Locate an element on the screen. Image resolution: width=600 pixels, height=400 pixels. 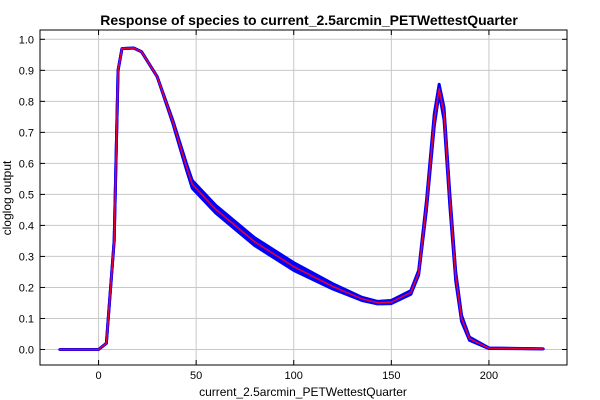
x-tick-label: 150 is located at coordinates (391, 376).